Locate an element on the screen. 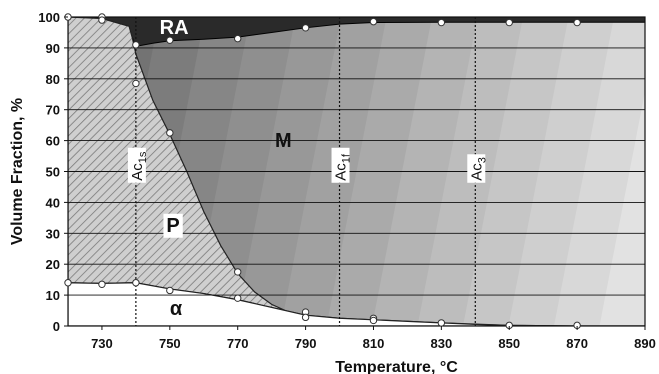 The image size is (659, 374). region-label-bg is located at coordinates (173, 225).